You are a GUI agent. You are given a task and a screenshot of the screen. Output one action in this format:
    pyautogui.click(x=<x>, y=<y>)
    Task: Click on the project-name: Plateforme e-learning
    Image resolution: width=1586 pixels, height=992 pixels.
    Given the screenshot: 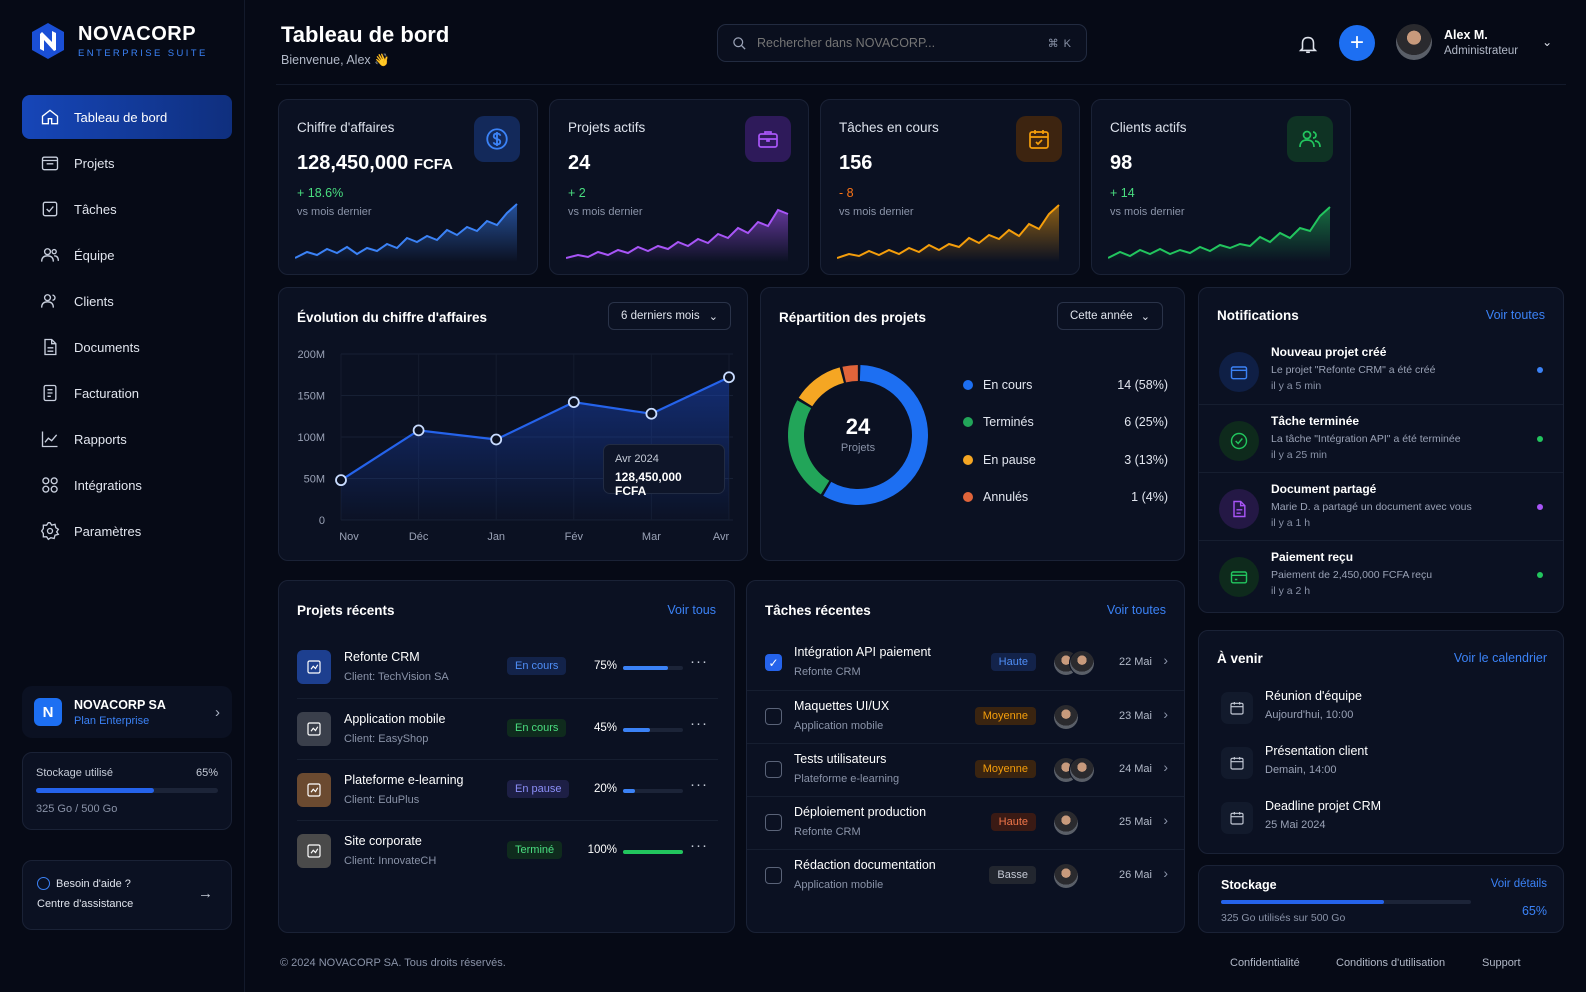 What is the action you would take?
    pyautogui.click(x=404, y=780)
    